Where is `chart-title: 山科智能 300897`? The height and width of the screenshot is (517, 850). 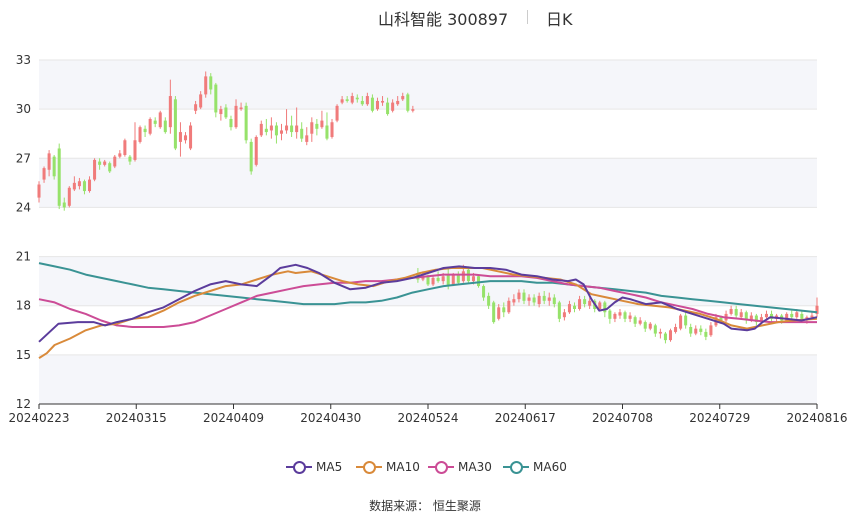
chart-title: 山科智能 300897 is located at coordinates (443, 19).